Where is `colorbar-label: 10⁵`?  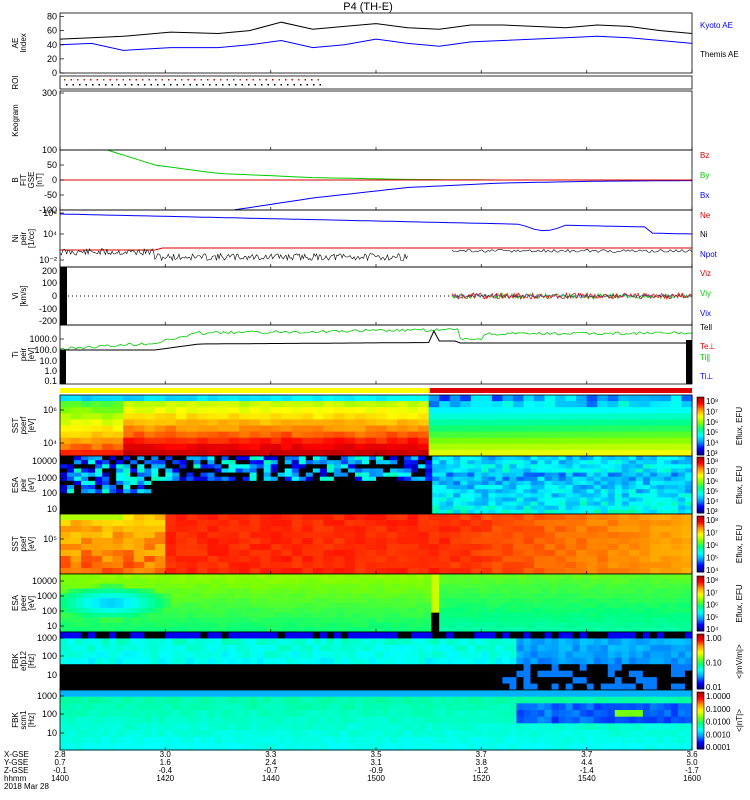
colorbar-label: 10⁵ is located at coordinates (712, 432).